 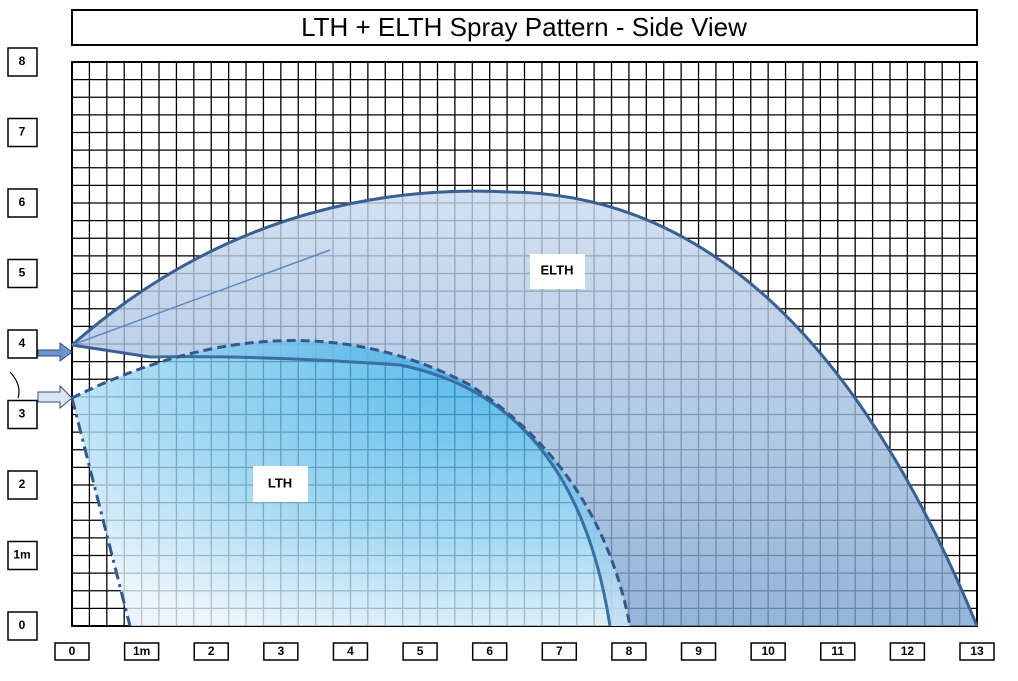 I want to click on x-label: 1m, so click(x=141, y=651).